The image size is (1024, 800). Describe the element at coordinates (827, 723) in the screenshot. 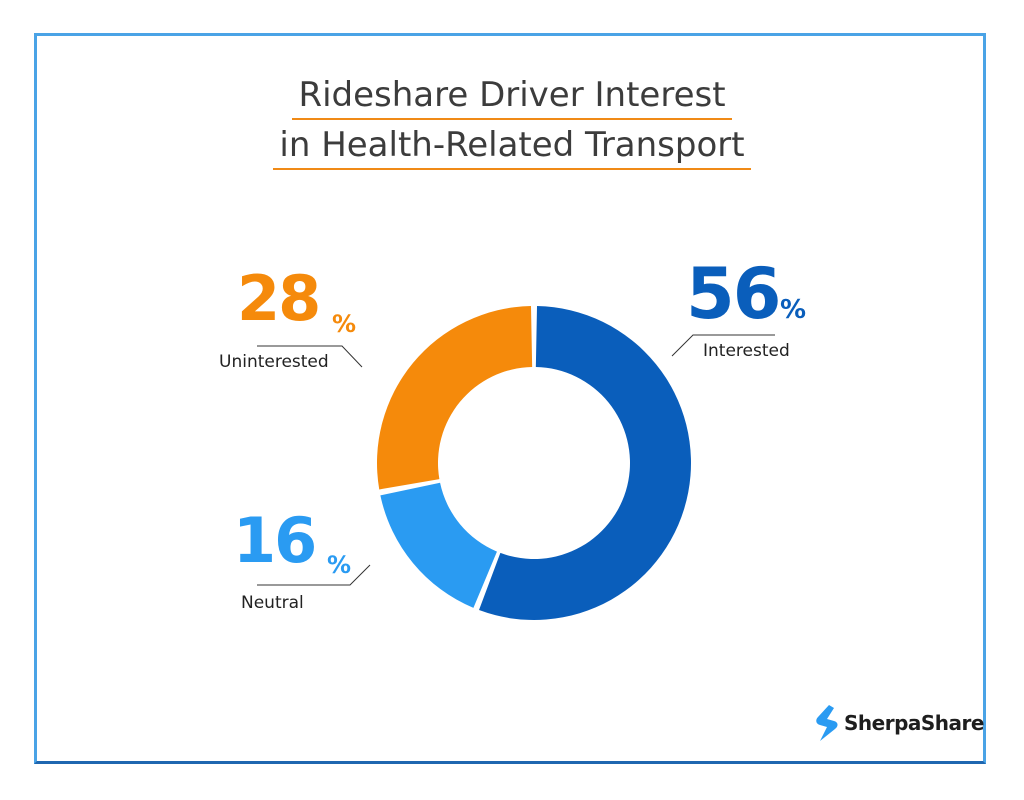

I see `sherpashare-logo-icon` at that location.